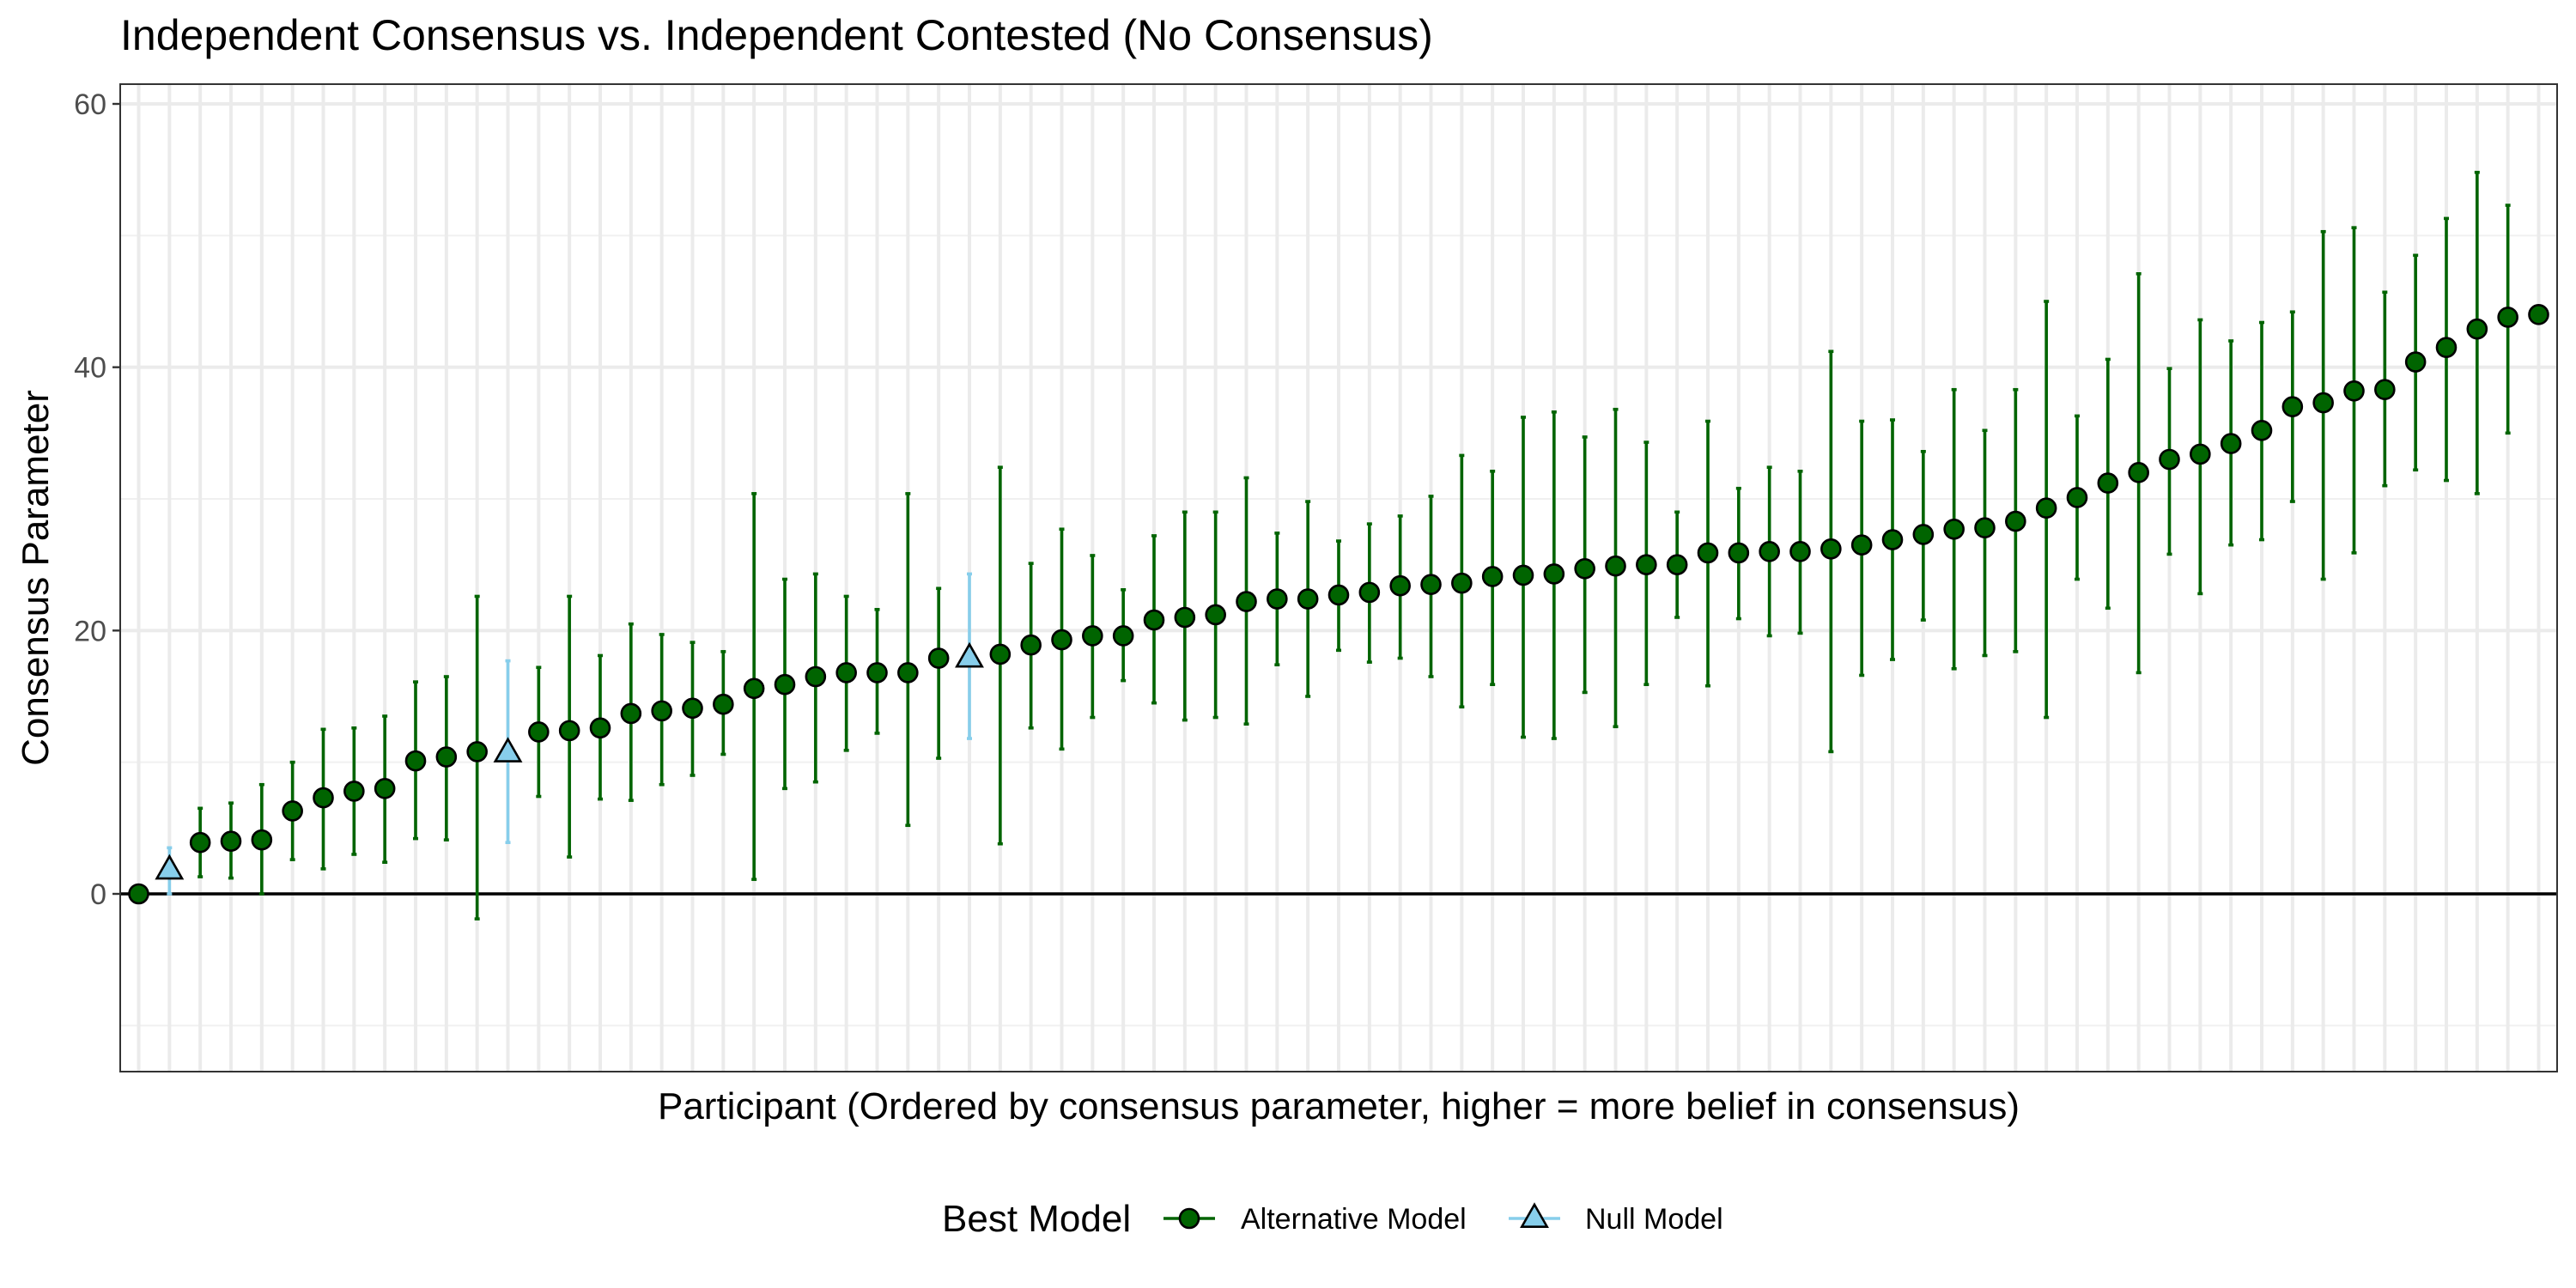 The width and height of the screenshot is (2576, 1288). What do you see at coordinates (1036, 1219) in the screenshot?
I see `legend-title: Best Model` at bounding box center [1036, 1219].